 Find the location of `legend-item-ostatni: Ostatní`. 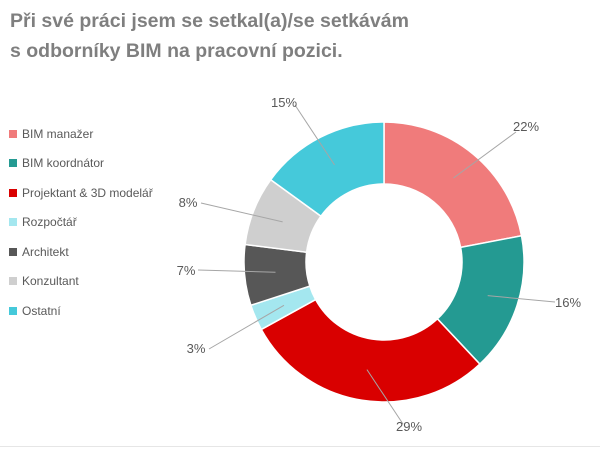

legend-item-ostatni: Ostatní is located at coordinates (81, 311).